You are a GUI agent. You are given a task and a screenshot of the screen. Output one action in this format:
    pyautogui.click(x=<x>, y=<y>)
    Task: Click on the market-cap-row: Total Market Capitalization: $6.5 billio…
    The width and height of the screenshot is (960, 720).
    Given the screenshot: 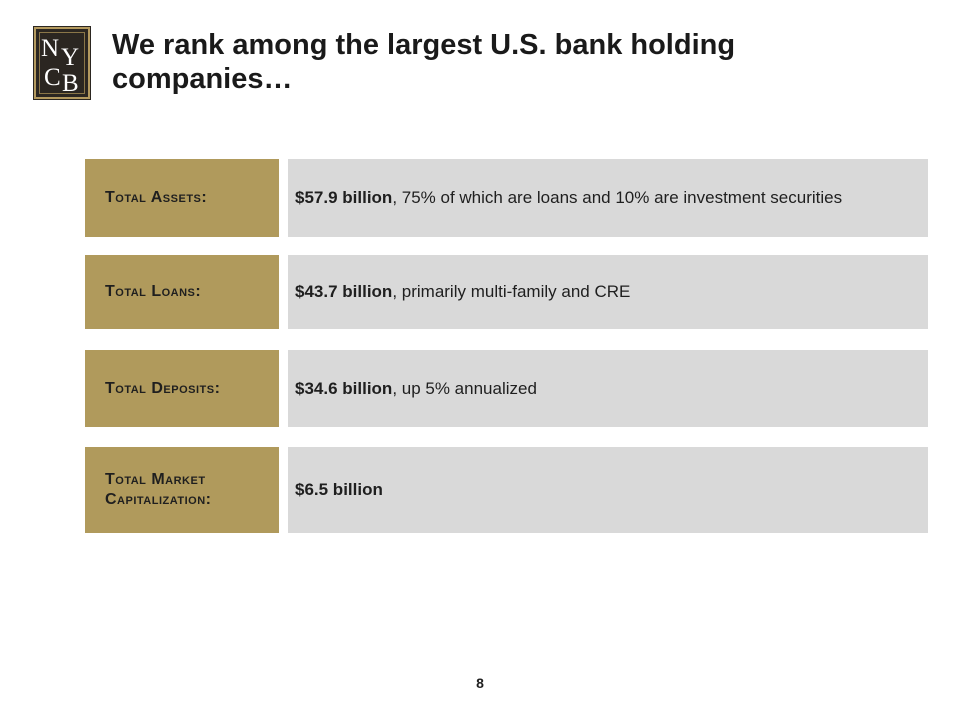 What is the action you would take?
    pyautogui.click(x=506, y=490)
    